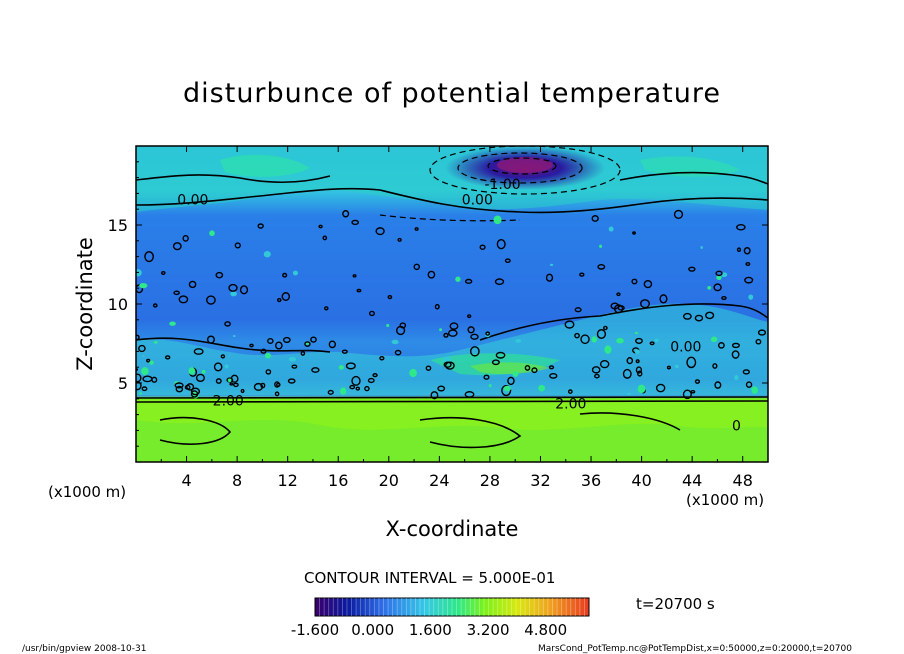 The width and height of the screenshot is (904, 654). What do you see at coordinates (743, 480) in the screenshot?
I see `x-tick-label: 48` at bounding box center [743, 480].